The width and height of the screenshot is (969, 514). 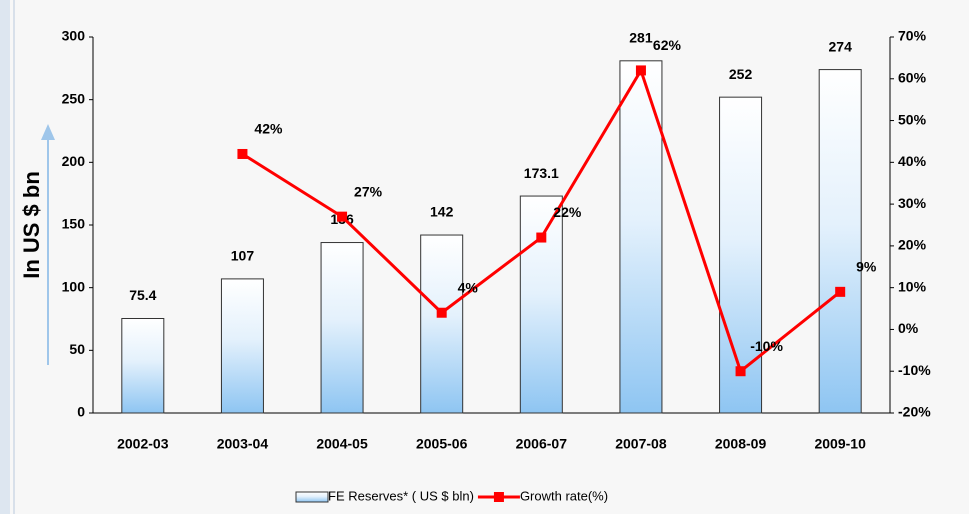 What do you see at coordinates (5, 257) in the screenshot?
I see `side-border` at bounding box center [5, 257].